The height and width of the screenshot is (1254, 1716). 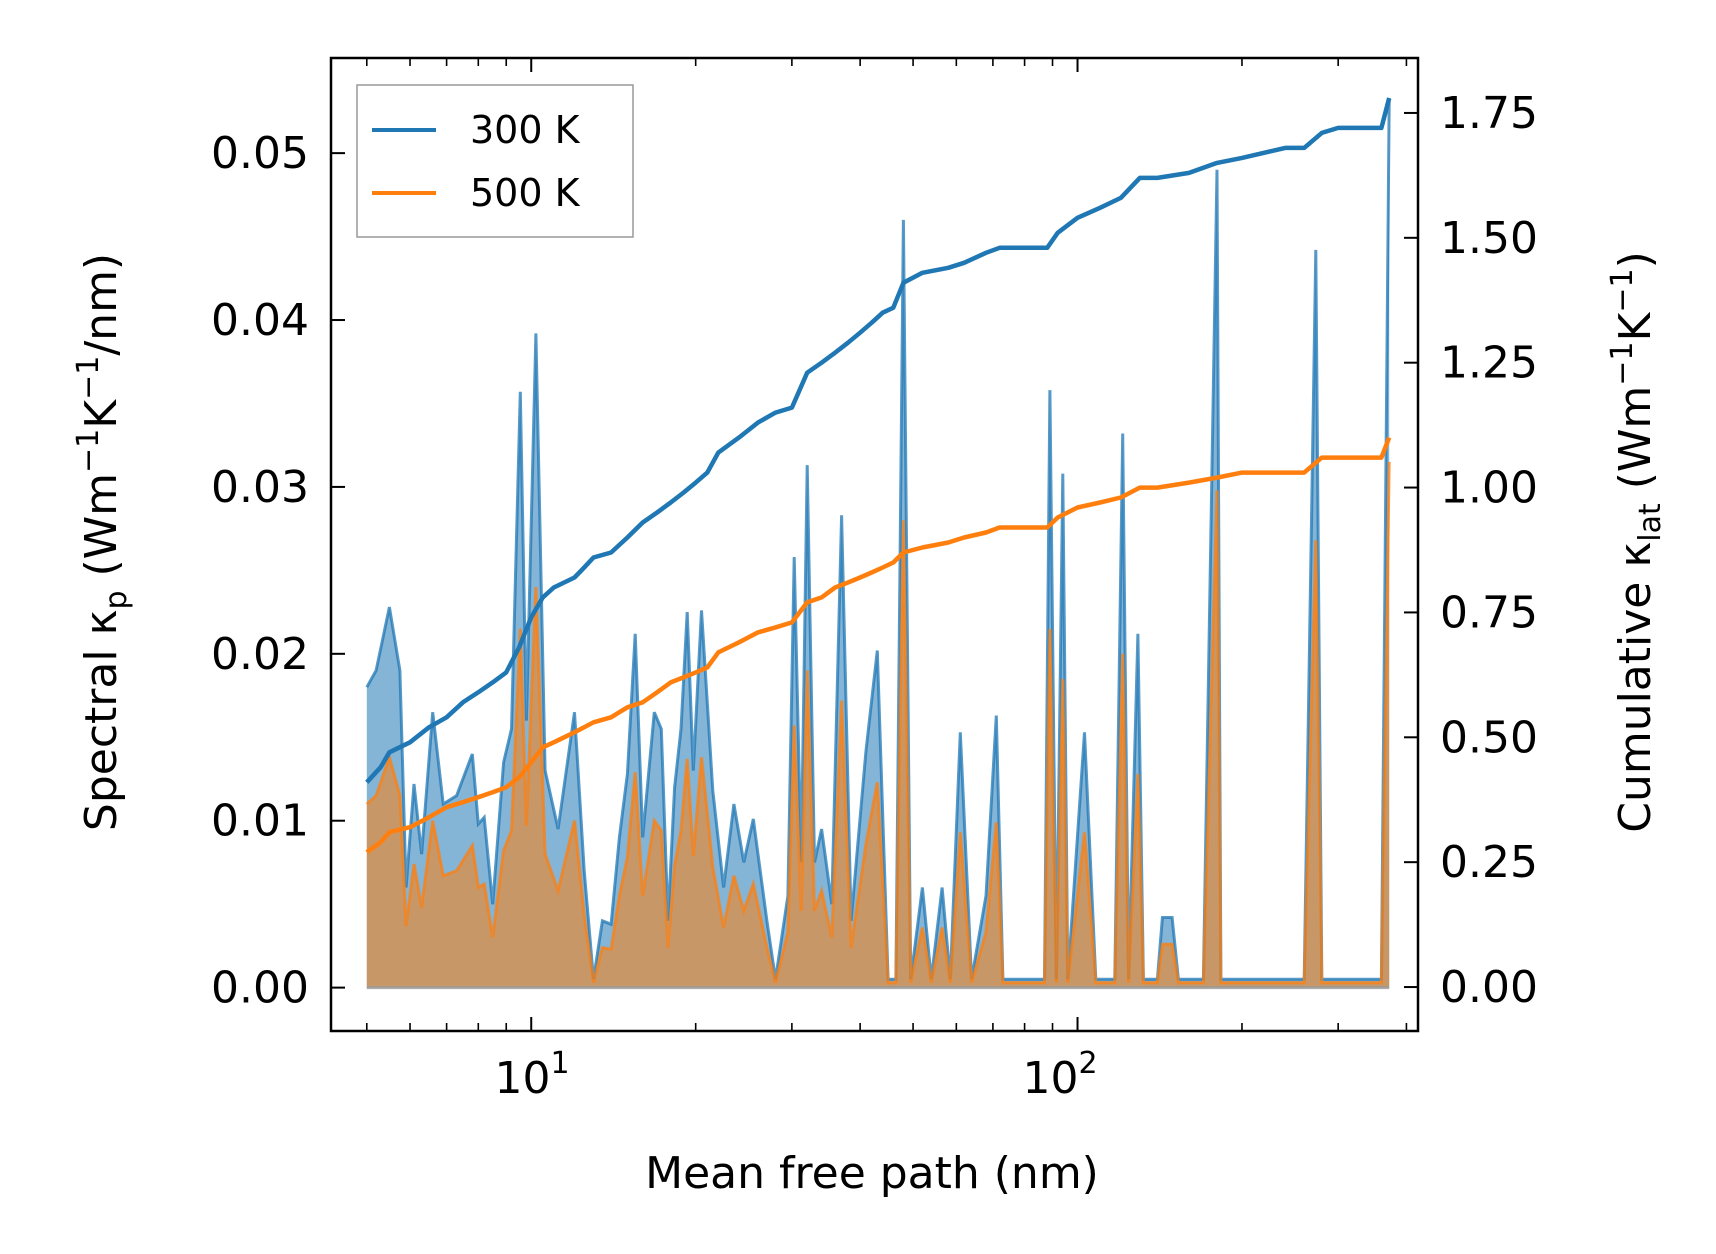 What do you see at coordinates (525, 193) in the screenshot?
I see `legend-label-500k: 500 K` at bounding box center [525, 193].